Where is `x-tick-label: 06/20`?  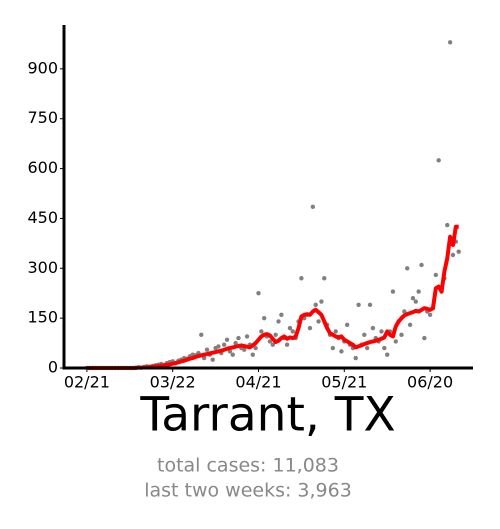
x-tick-label: 06/20 is located at coordinates (430, 382).